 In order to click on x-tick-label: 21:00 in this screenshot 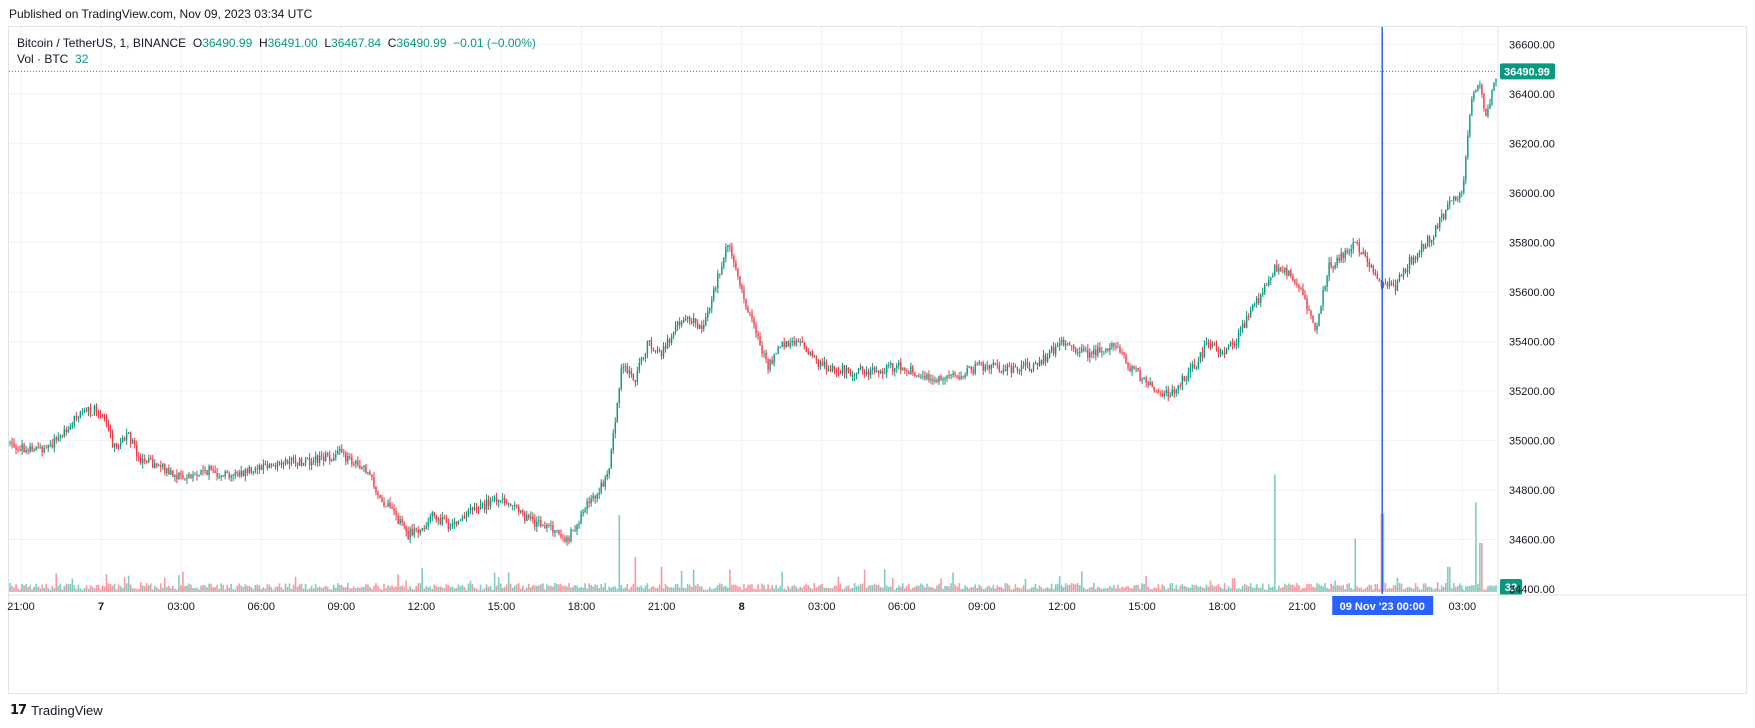, I will do `click(1302, 607)`.